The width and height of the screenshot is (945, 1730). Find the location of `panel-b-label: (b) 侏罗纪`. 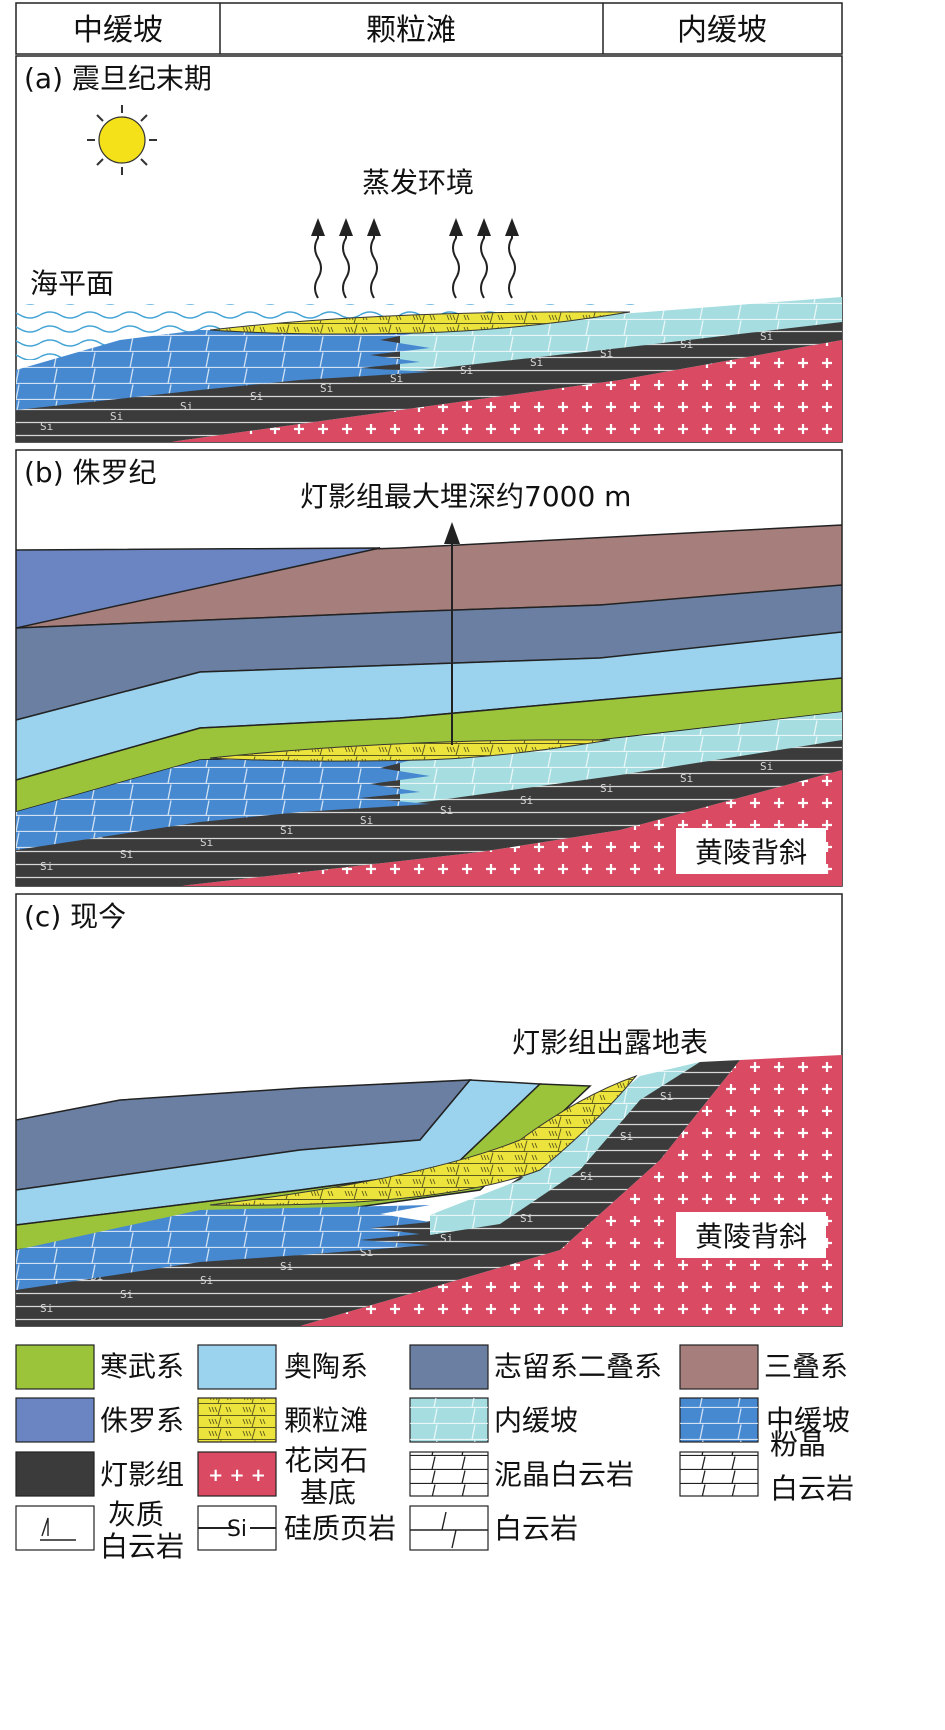

panel-b-label: (b) 侏罗纪 is located at coordinates (90, 472).